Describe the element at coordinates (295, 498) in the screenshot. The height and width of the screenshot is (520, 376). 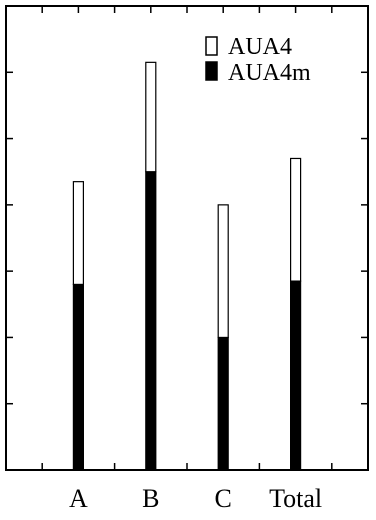
I see `x-label-total: Total` at that location.